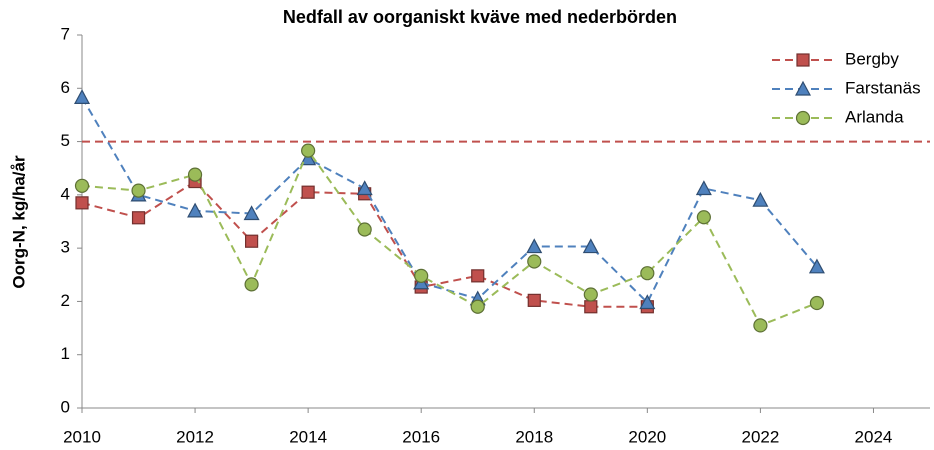 This screenshot has height=450, width=934. Describe the element at coordinates (65, 353) in the screenshot. I see `y-tick-label: 1` at that location.